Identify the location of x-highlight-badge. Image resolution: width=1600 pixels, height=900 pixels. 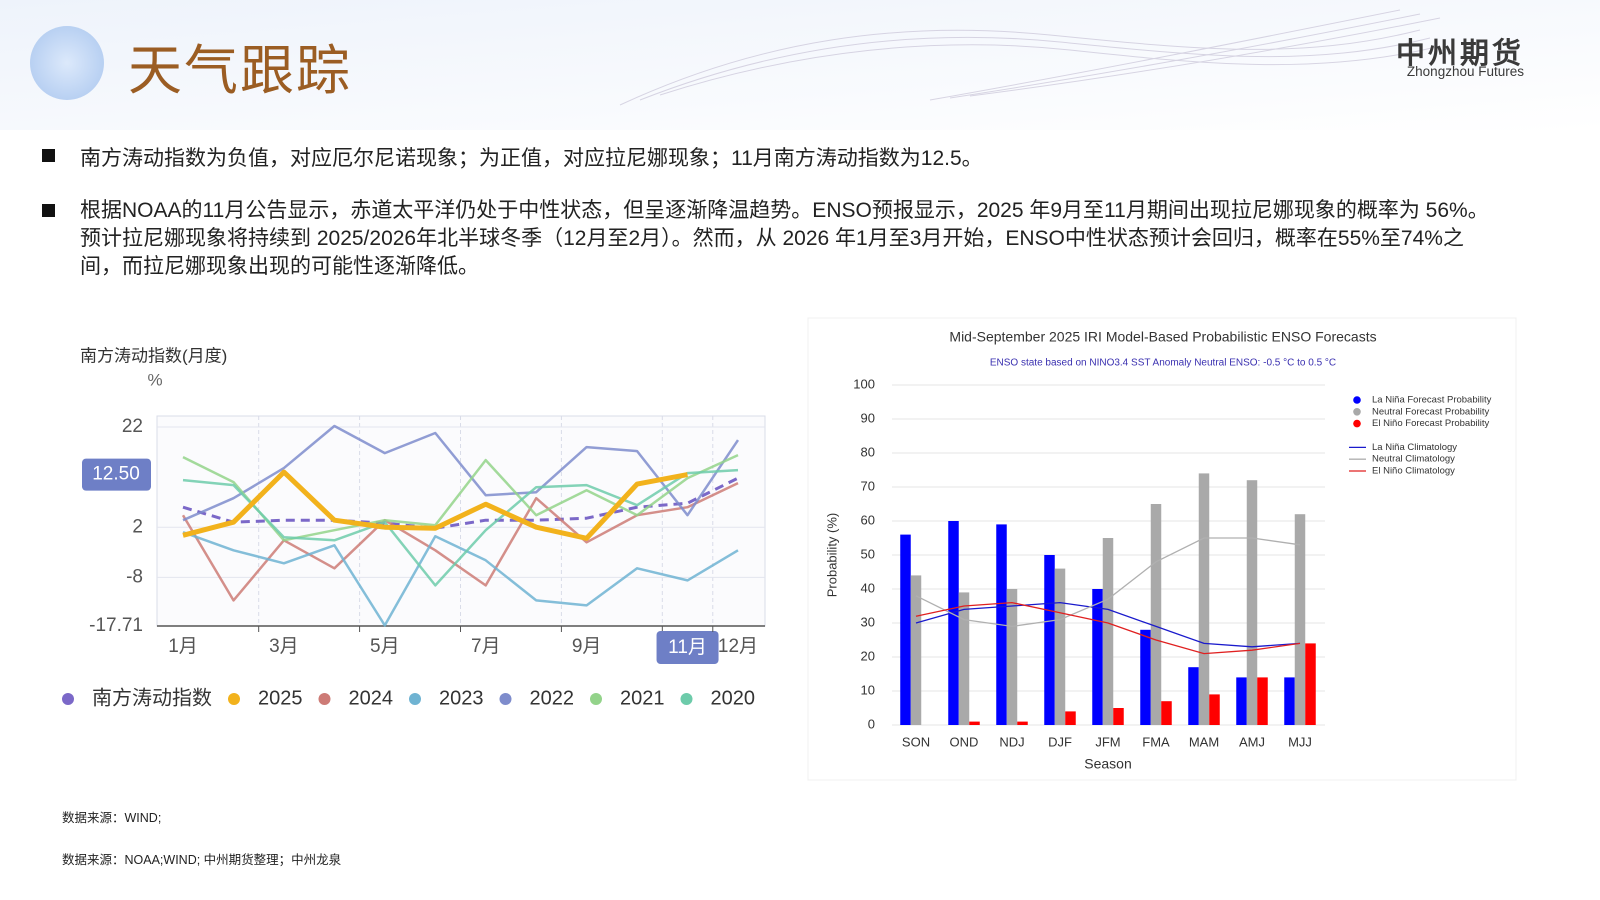
(687, 647).